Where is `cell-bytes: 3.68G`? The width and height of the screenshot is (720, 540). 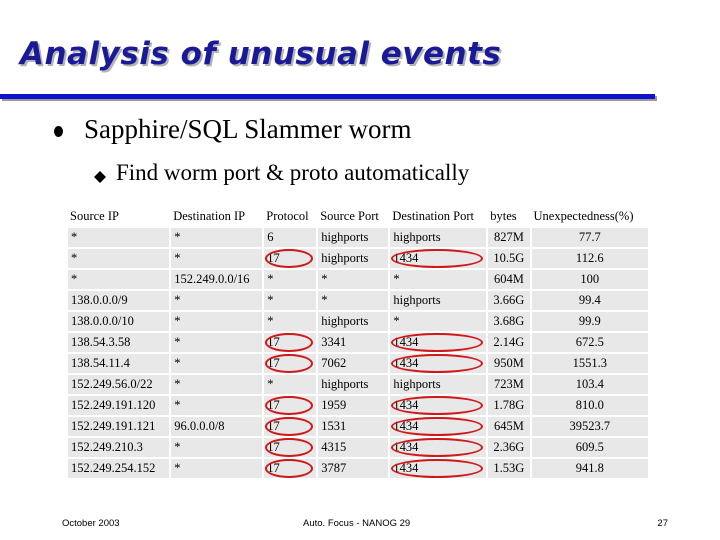
cell-bytes: 3.68G is located at coordinates (509, 321).